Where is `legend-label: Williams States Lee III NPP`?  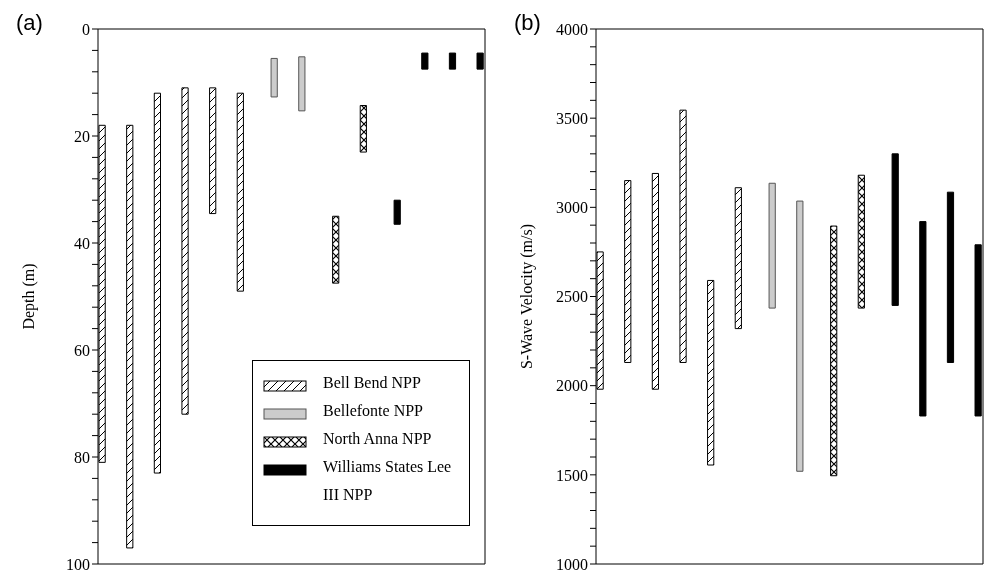 legend-label: Williams States Lee III NPP is located at coordinates (388, 481).